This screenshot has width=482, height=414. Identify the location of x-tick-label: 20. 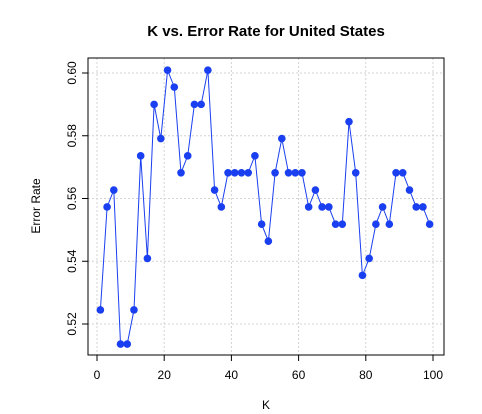
(165, 375).